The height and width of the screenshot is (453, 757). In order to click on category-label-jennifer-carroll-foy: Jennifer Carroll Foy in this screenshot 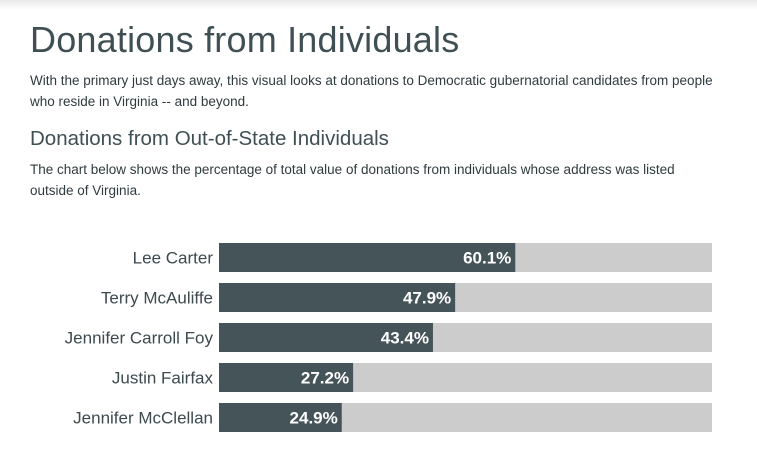, I will do `click(139, 338)`.